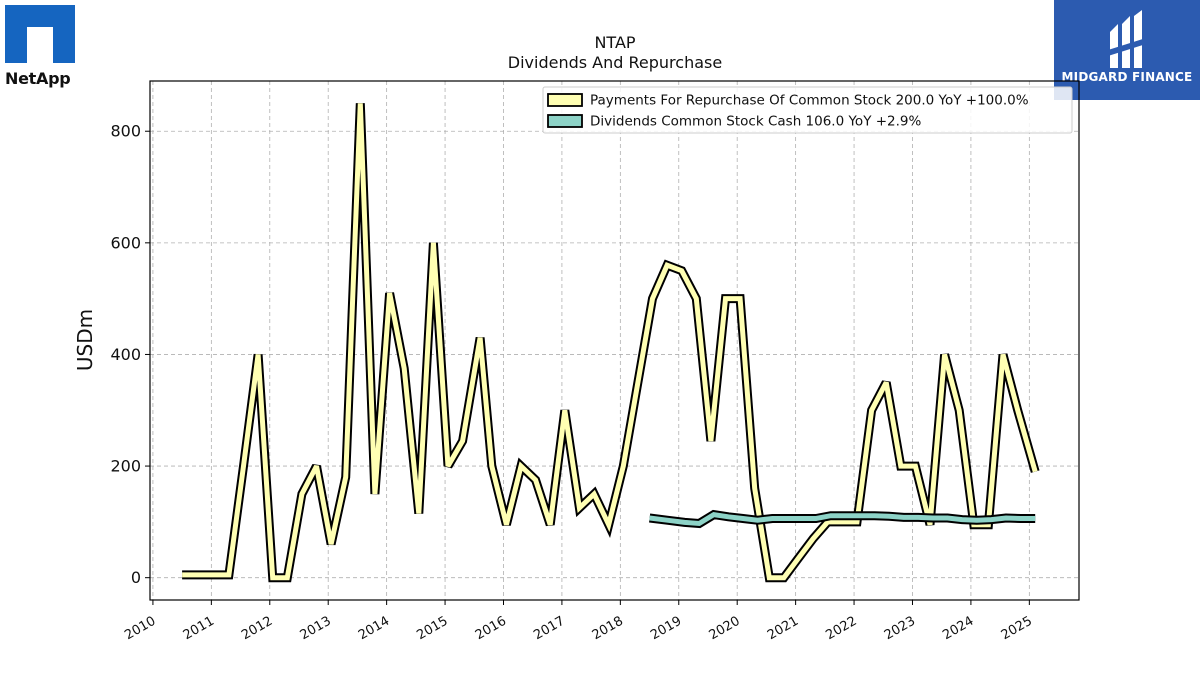 The width and height of the screenshot is (1200, 675). I want to click on series-line-dividends, so click(842, 519).